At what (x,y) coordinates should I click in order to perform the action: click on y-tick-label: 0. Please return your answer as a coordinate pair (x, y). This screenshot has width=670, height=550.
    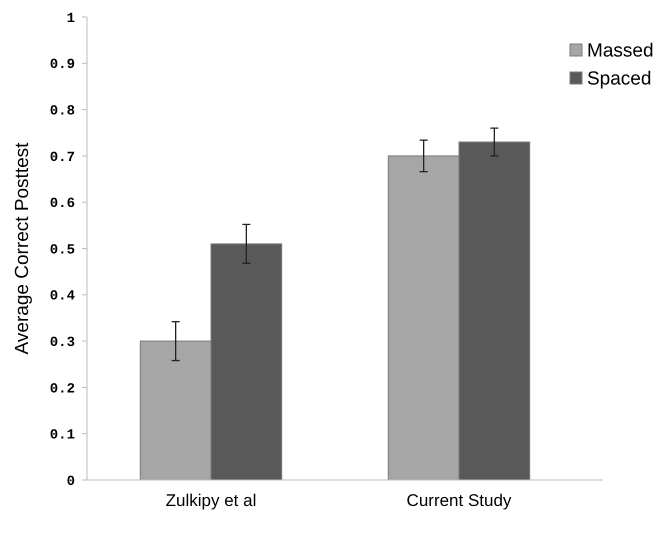
    Looking at the image, I should click on (70, 482).